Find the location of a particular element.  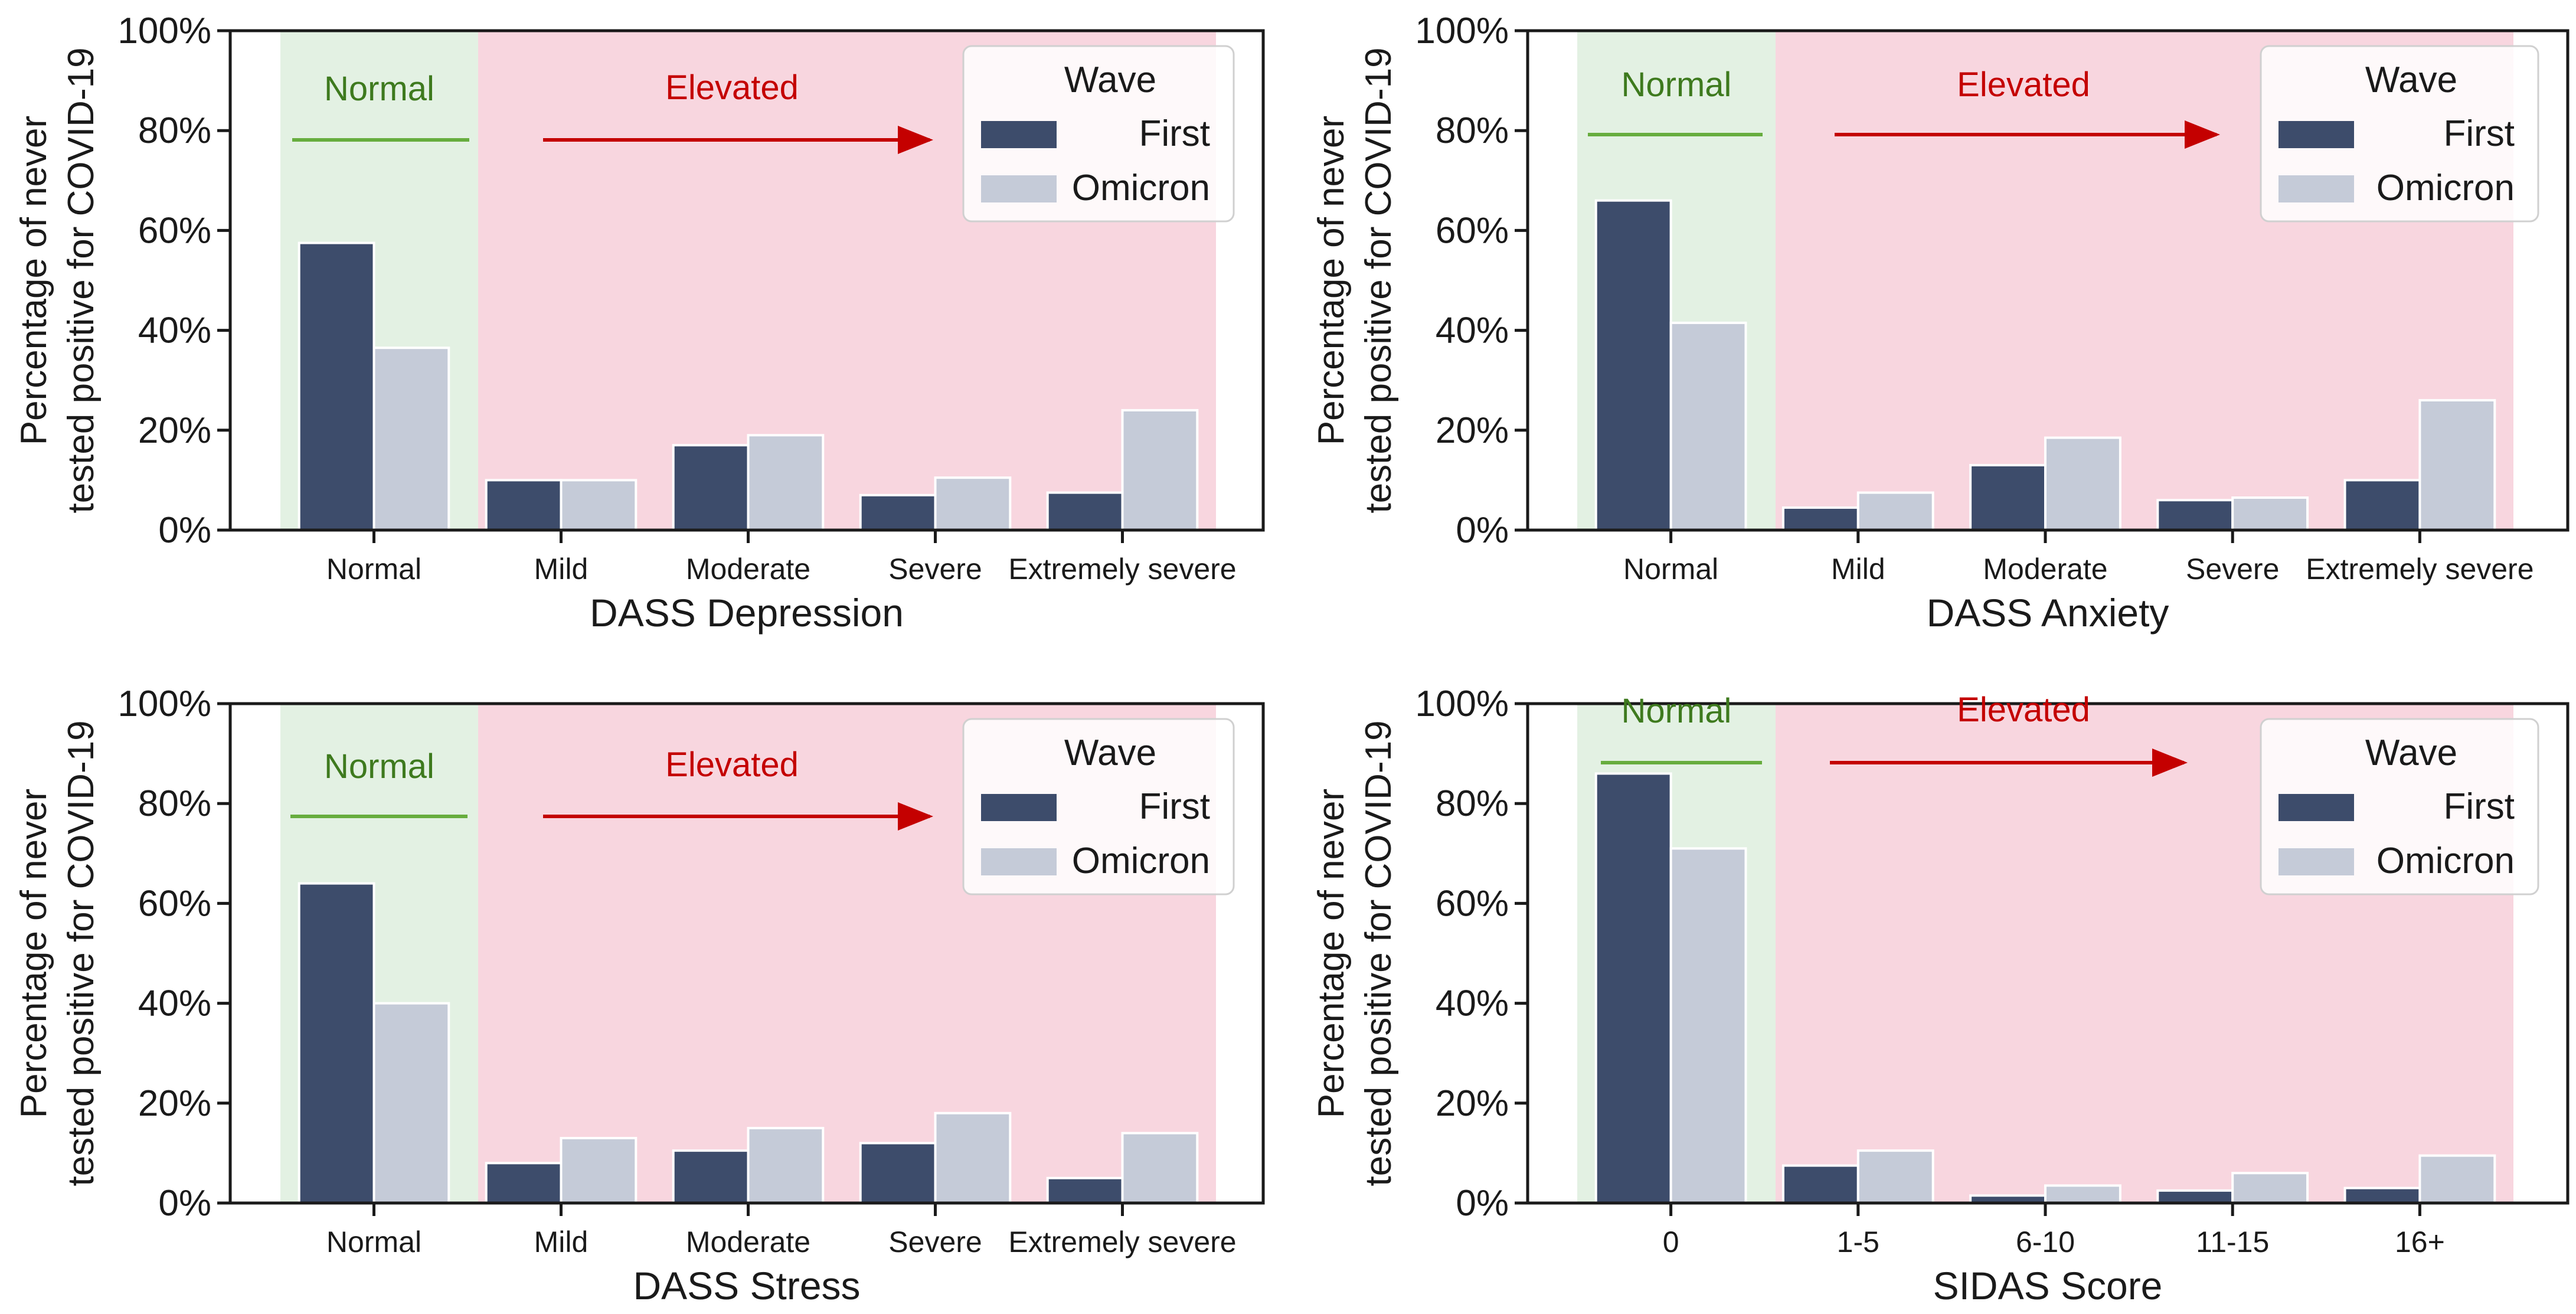

x-tick-label: 1-5 is located at coordinates (1858, 1242).